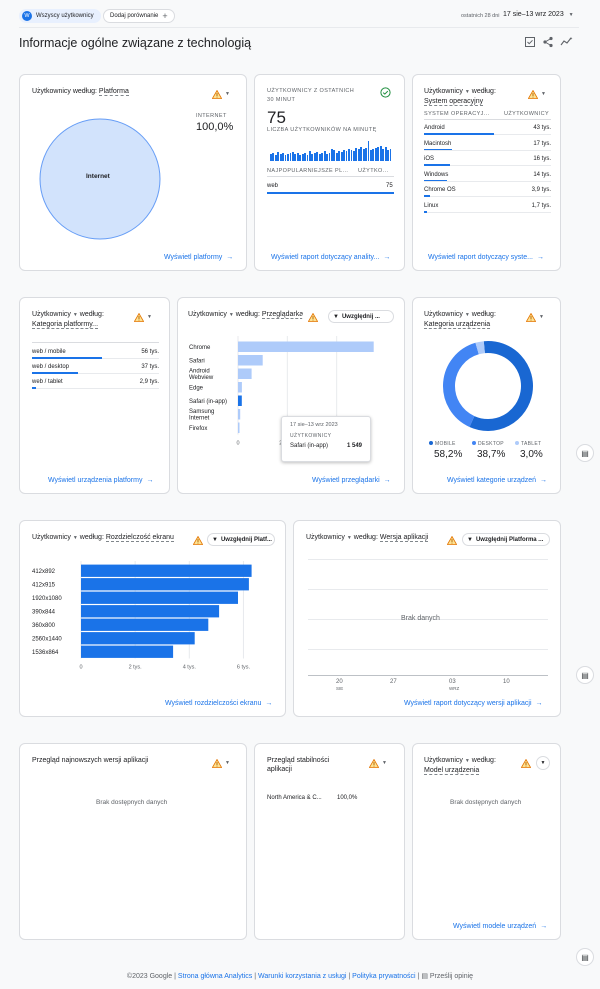 This screenshot has width=600, height=989. I want to click on table-row-label: Macintosh, so click(438, 143).